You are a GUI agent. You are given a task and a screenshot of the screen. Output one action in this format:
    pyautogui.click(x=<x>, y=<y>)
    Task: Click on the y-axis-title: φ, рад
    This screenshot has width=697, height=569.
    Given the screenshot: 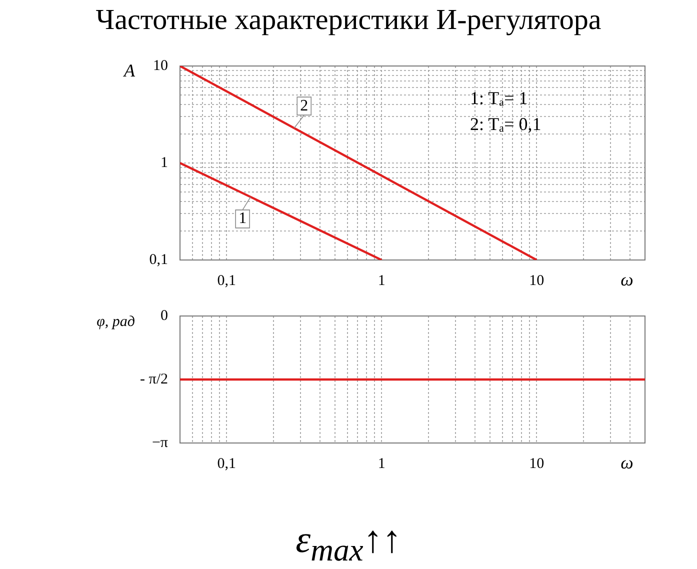 What is the action you would take?
    pyautogui.click(x=116, y=322)
    